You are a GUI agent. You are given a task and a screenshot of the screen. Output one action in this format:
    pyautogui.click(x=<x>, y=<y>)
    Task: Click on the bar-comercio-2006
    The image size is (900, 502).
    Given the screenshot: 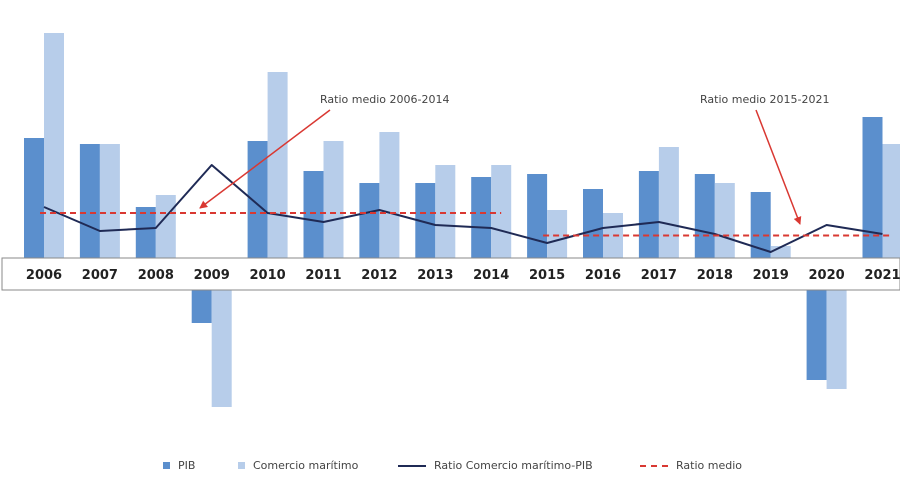 What is the action you would take?
    pyautogui.click(x=54, y=145)
    